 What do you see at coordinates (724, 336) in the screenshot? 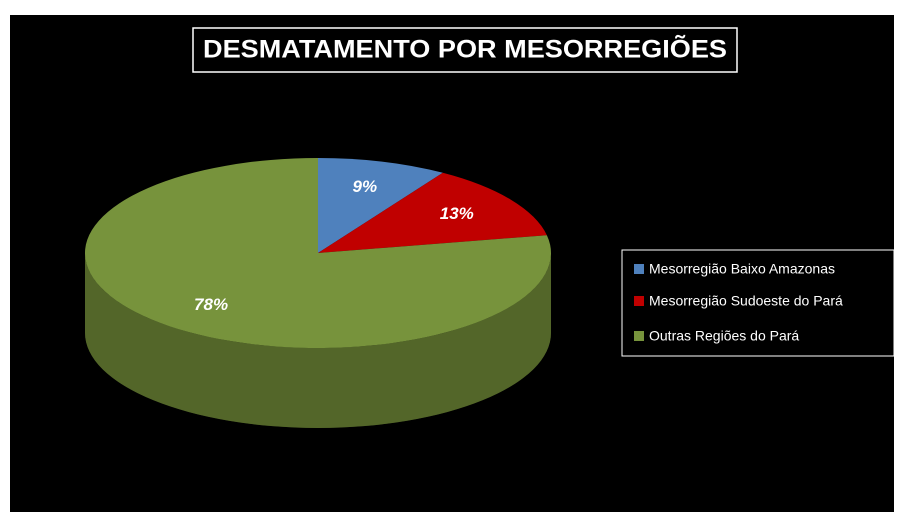
I see `legend-label: Outras Regiões do Pará` at bounding box center [724, 336].